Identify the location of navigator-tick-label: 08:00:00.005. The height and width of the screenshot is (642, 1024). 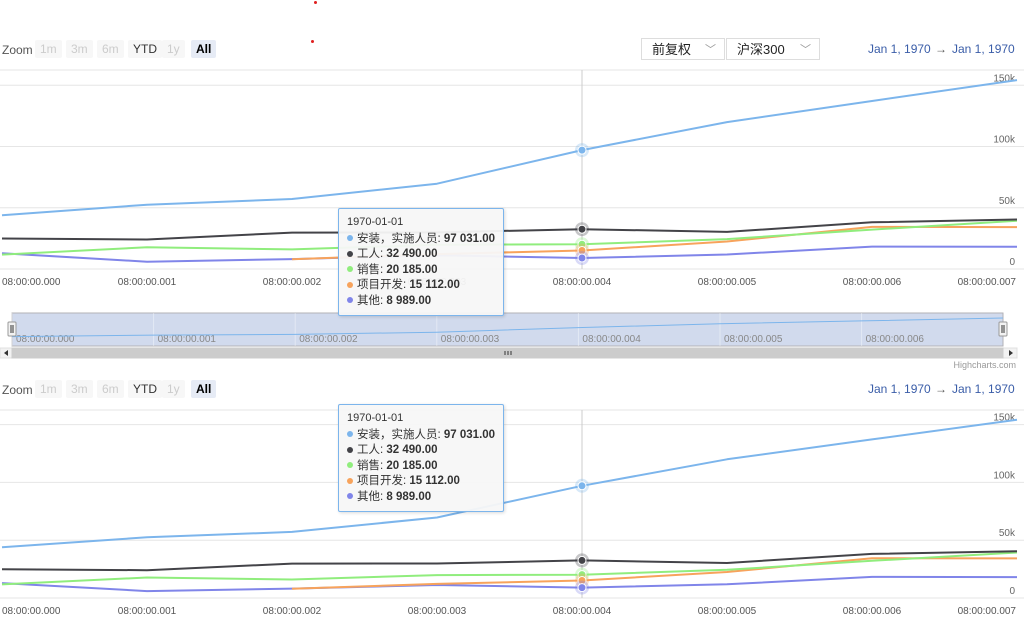
(753, 339).